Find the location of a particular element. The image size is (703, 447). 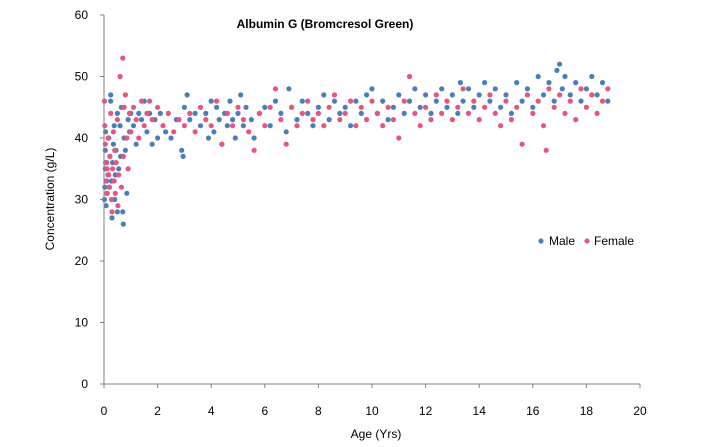

legend-male-label: Male is located at coordinates (562, 241).